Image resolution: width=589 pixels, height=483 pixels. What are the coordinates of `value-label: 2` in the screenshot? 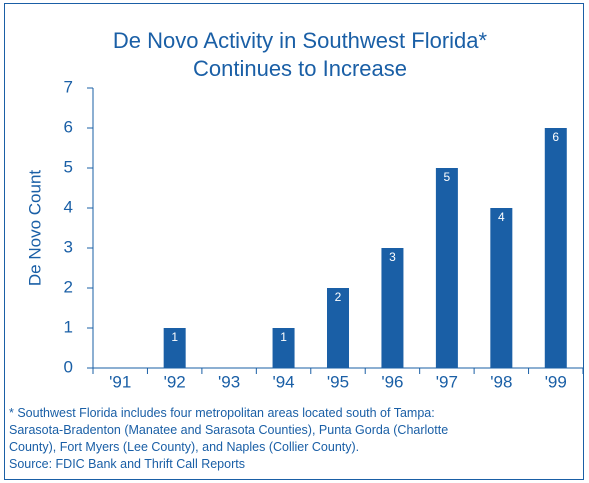 It's located at (338, 297).